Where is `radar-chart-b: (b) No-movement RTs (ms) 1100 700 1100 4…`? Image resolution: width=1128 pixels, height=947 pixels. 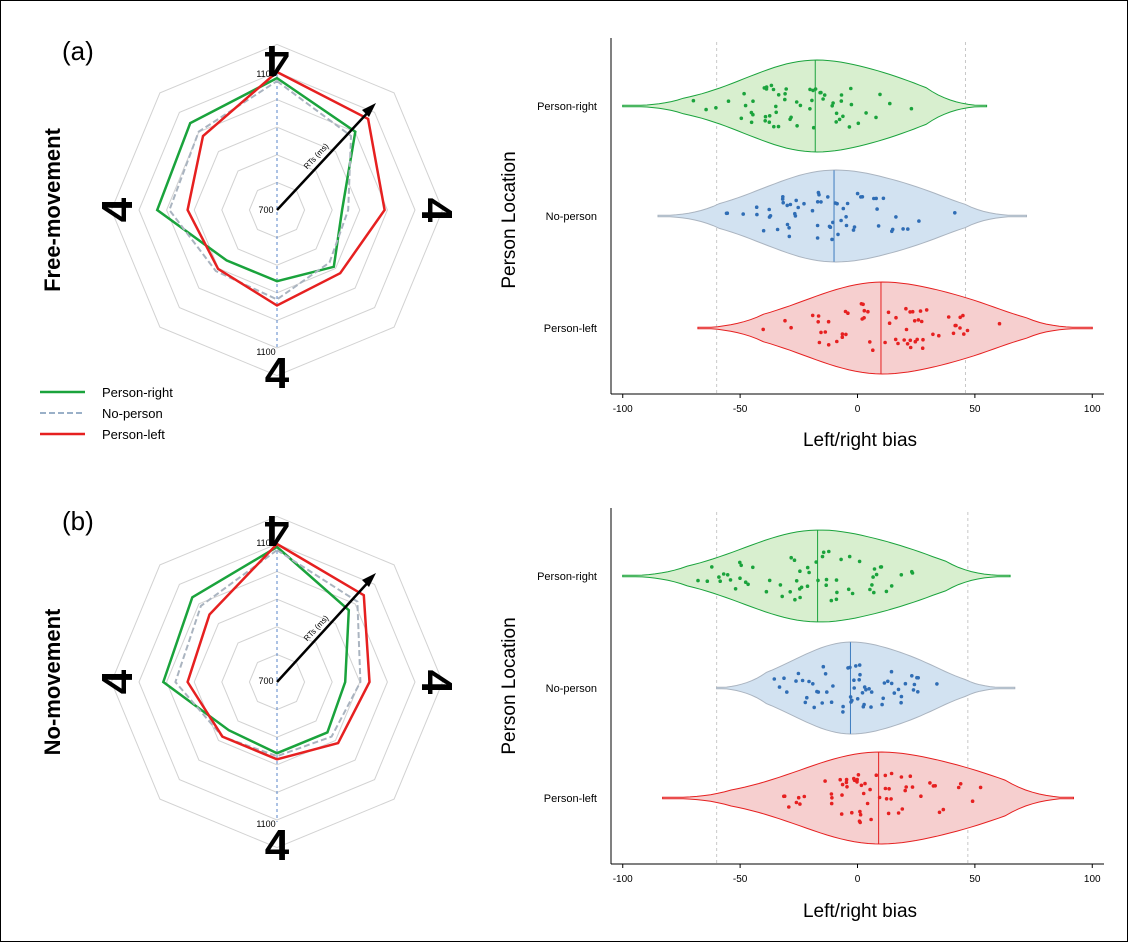
radar-chart-b: (b) No-movement RTs (ms) 1100 700 1100 4… is located at coordinates (250, 688).